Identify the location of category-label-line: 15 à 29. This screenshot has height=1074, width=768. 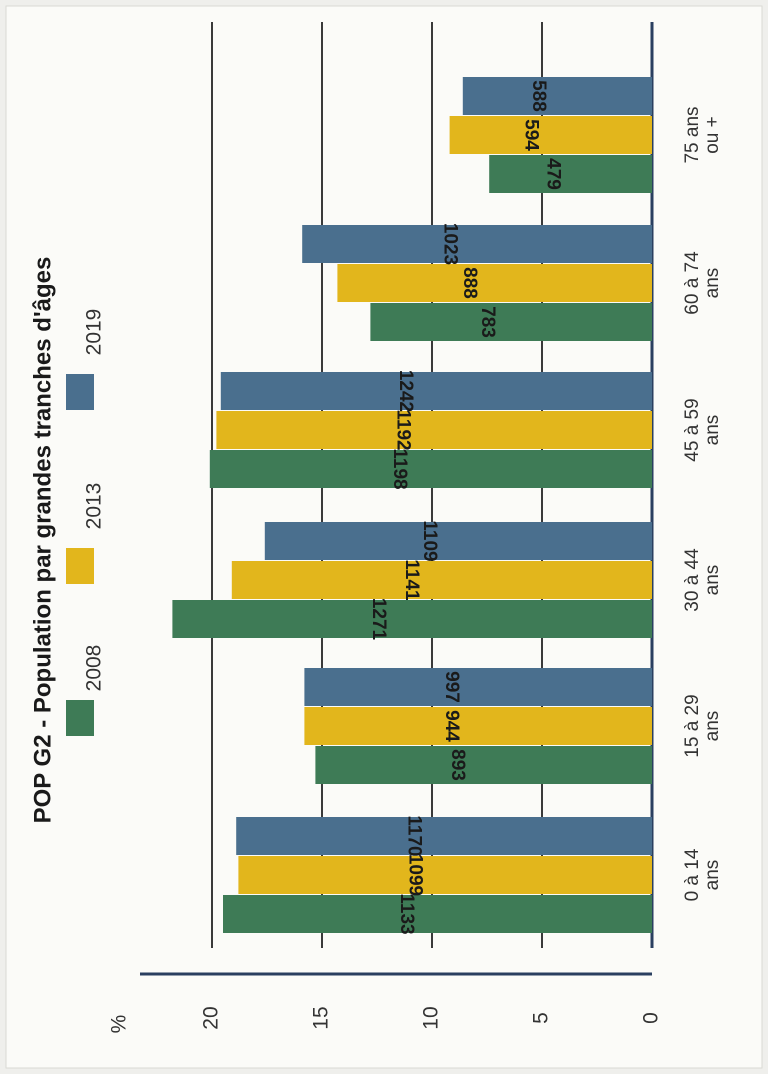
(692, 725).